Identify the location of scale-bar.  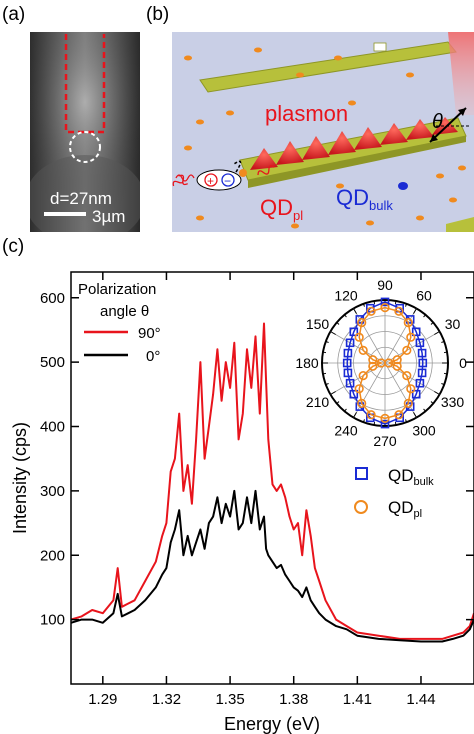
(65, 214).